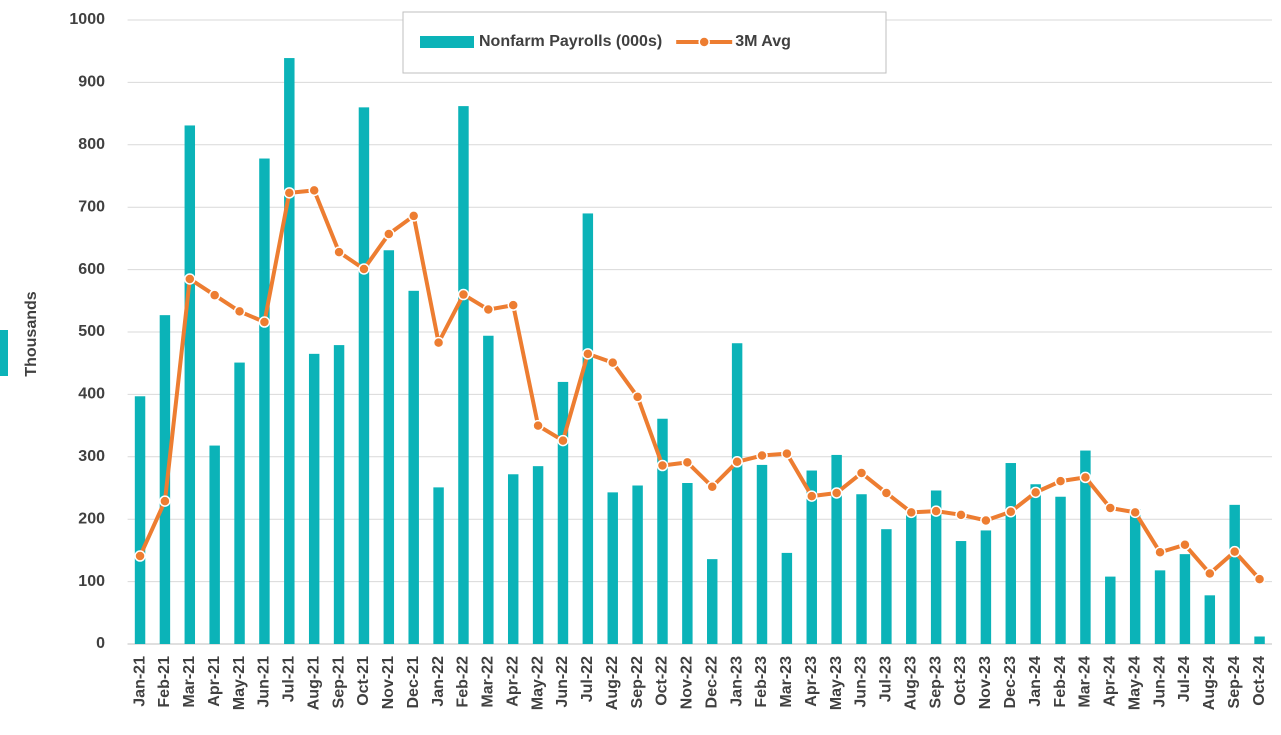 The image size is (1281, 735). Describe the element at coordinates (761, 682) in the screenshot. I see `x-tick-label: Feb-23` at that location.